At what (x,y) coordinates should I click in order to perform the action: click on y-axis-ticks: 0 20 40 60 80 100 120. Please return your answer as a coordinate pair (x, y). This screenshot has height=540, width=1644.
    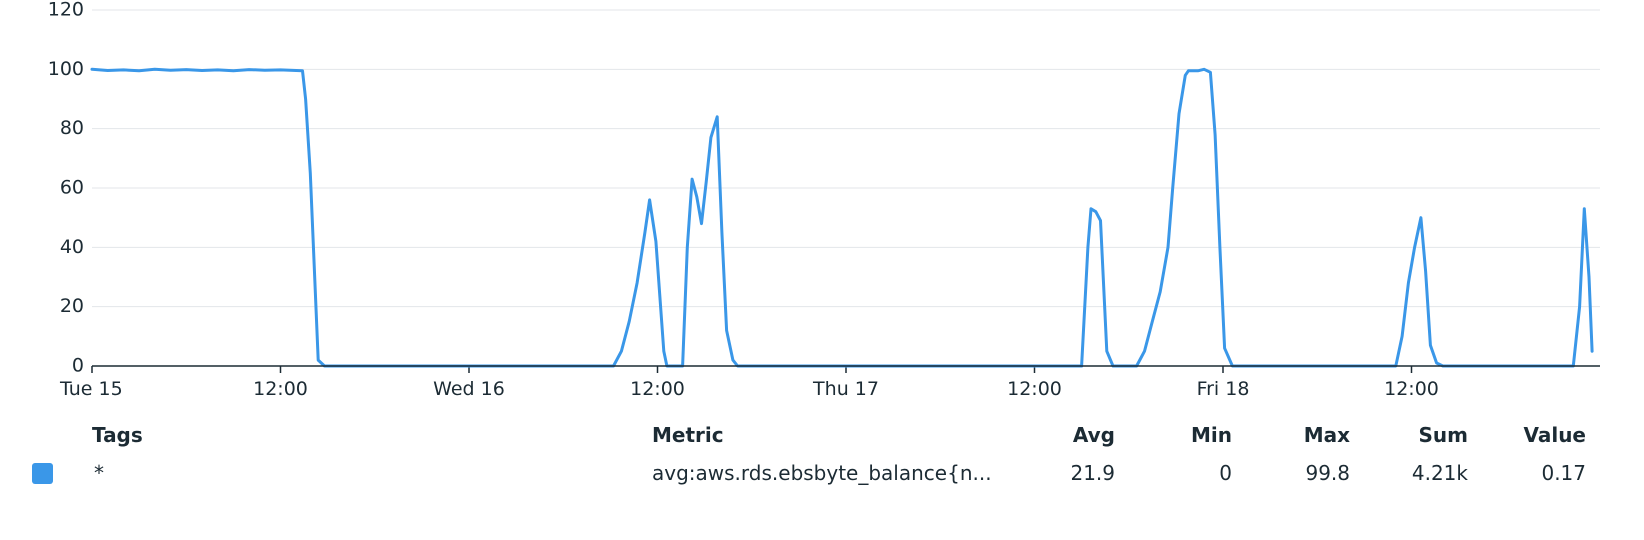
    Looking at the image, I should click on (66, 188).